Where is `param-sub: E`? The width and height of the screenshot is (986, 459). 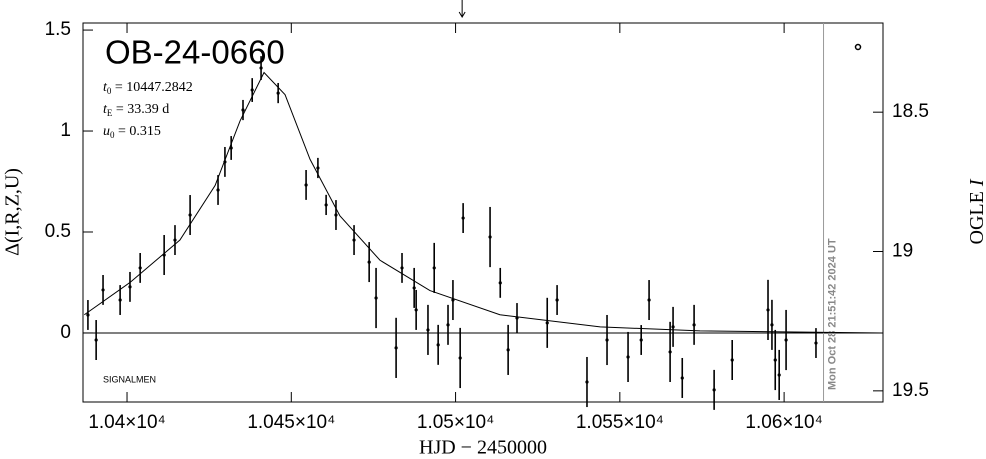
param-sub: E is located at coordinates (110, 113).